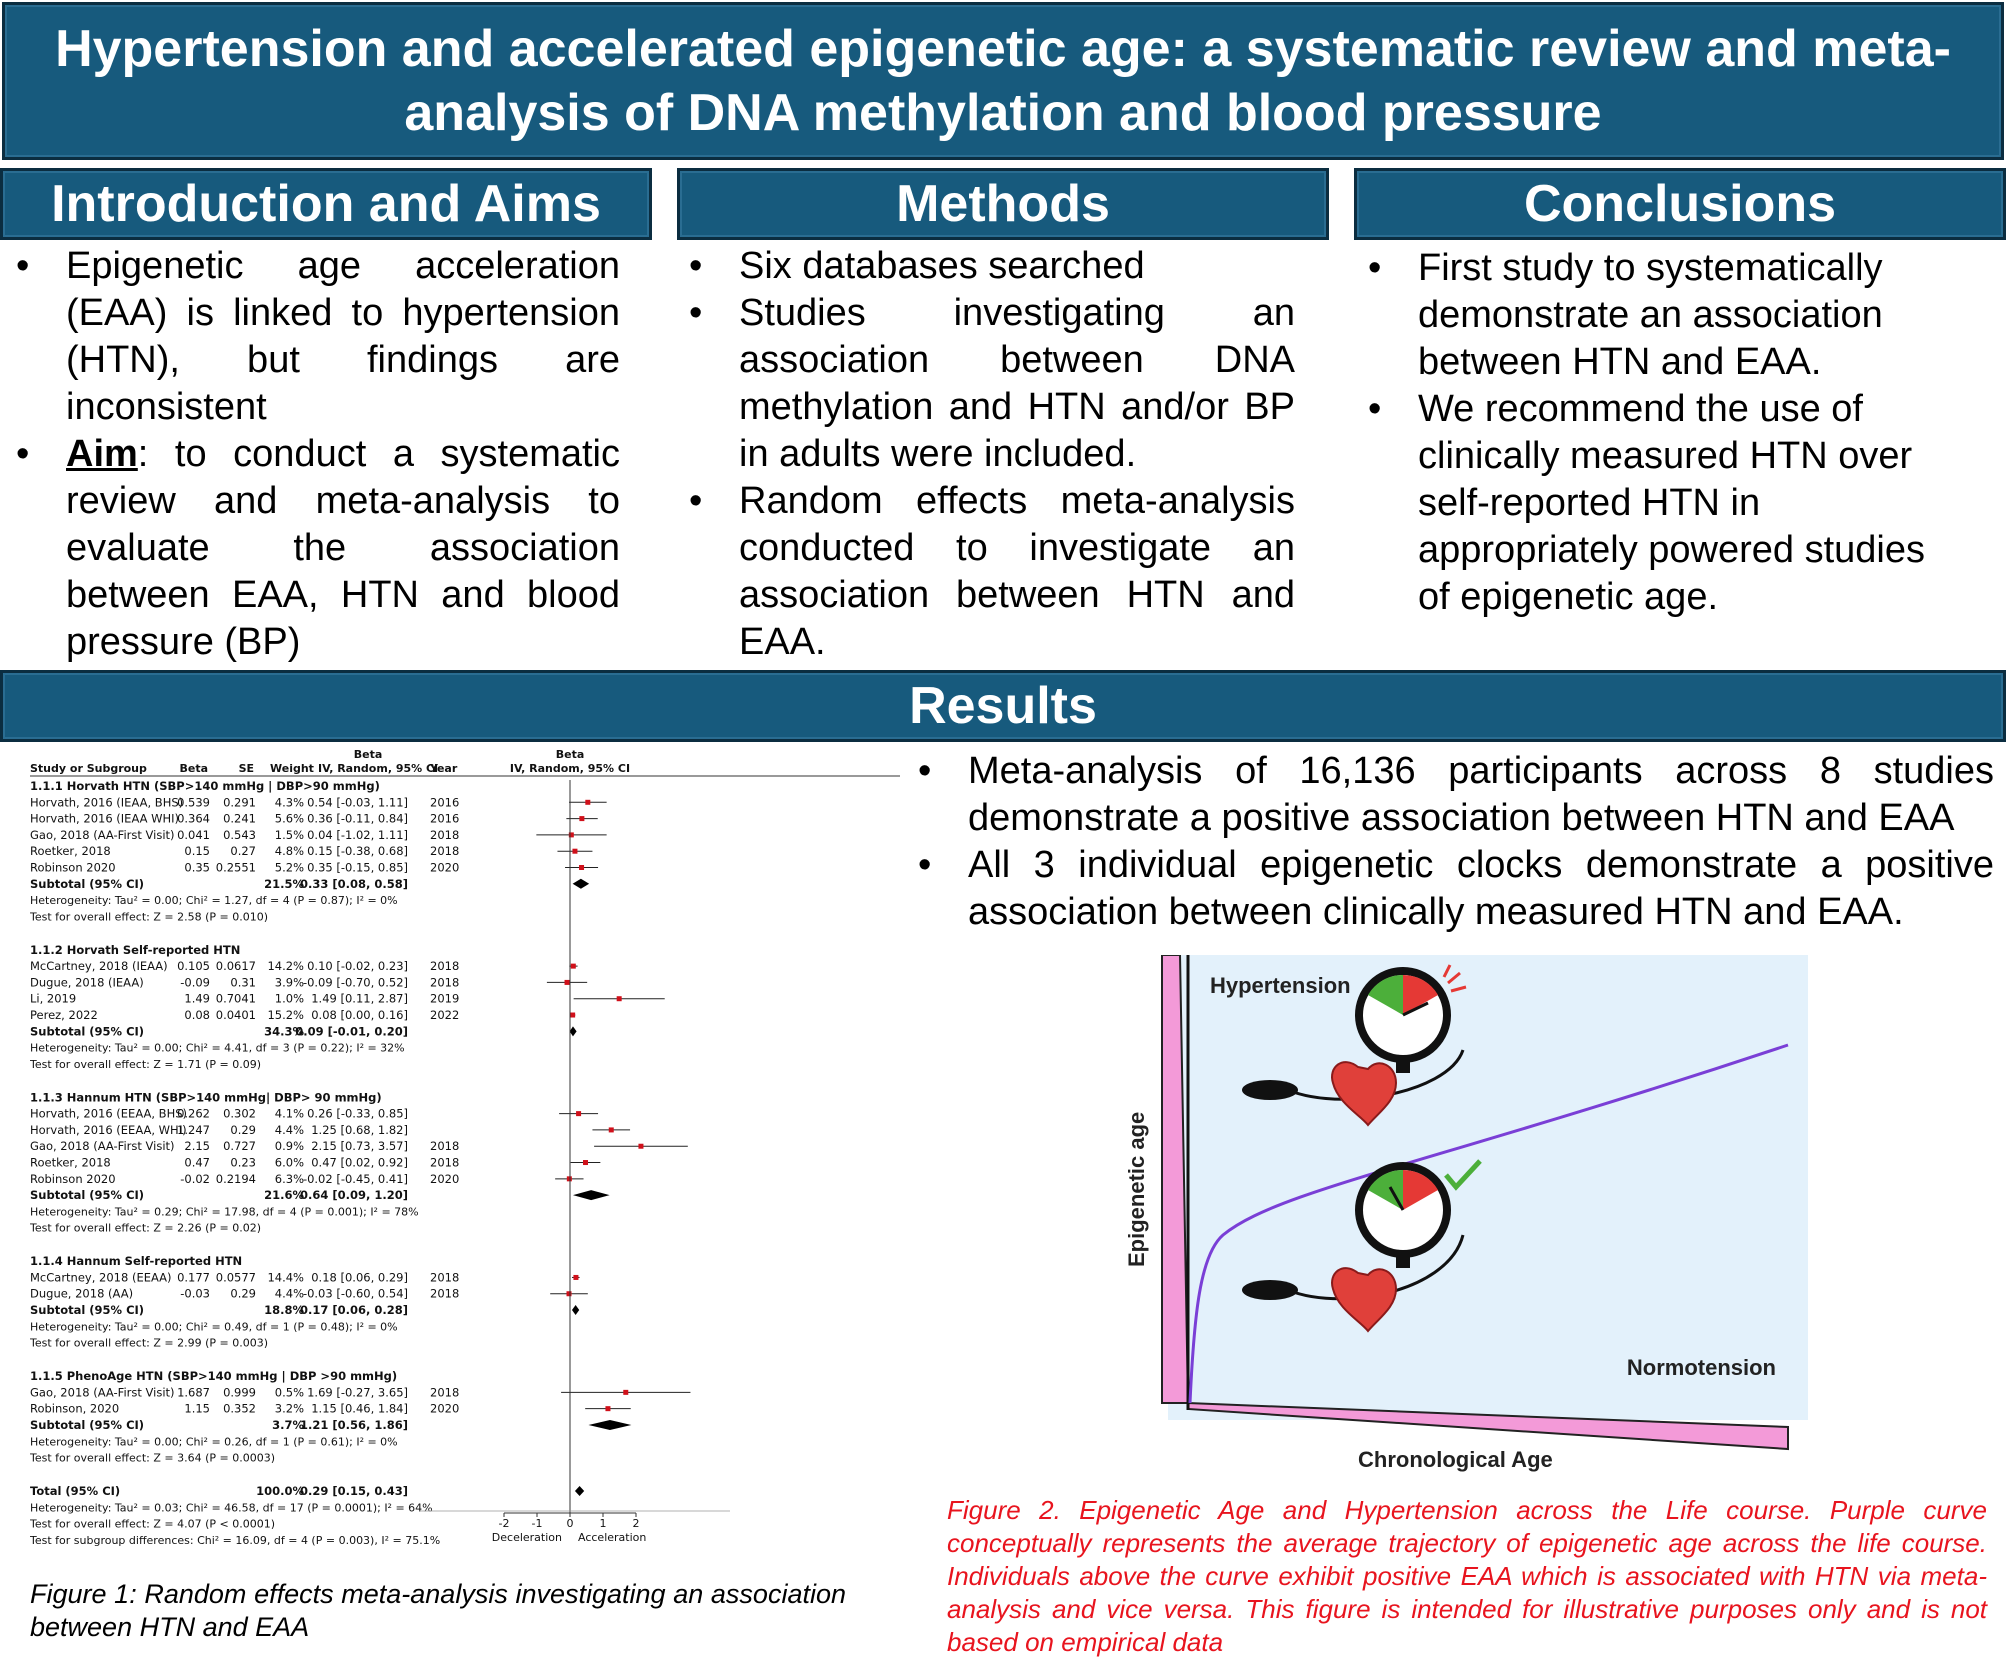 The height and width of the screenshot is (1664, 2006). What do you see at coordinates (193, 1114) in the screenshot?
I see `forest-row-beta: 0.262` at bounding box center [193, 1114].